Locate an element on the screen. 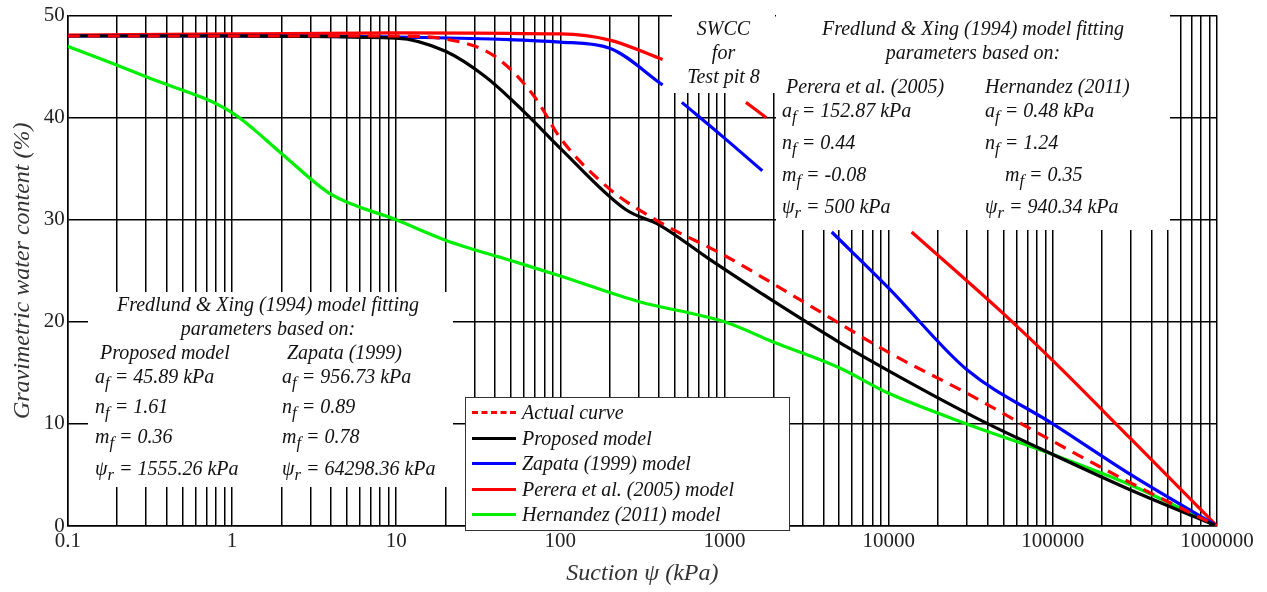 The height and width of the screenshot is (592, 1267). x-tick-label: 1000 is located at coordinates (724, 540).